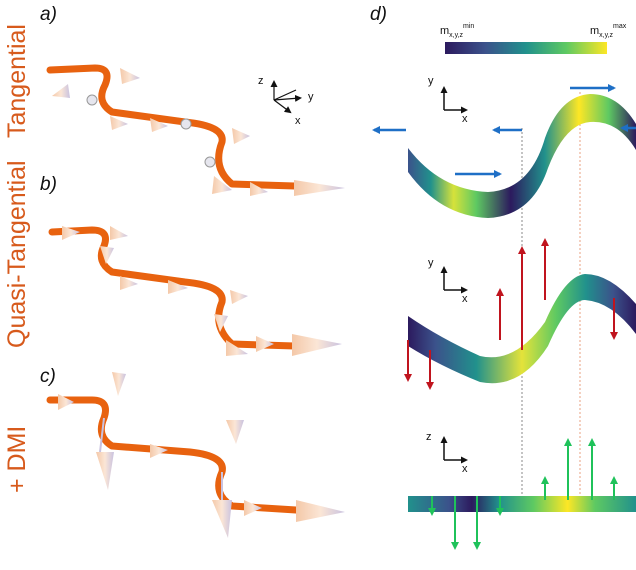 The image size is (636, 570). What do you see at coordinates (431, 81) in the screenshot?
I see `axis-d-top-vertical: y` at bounding box center [431, 81].